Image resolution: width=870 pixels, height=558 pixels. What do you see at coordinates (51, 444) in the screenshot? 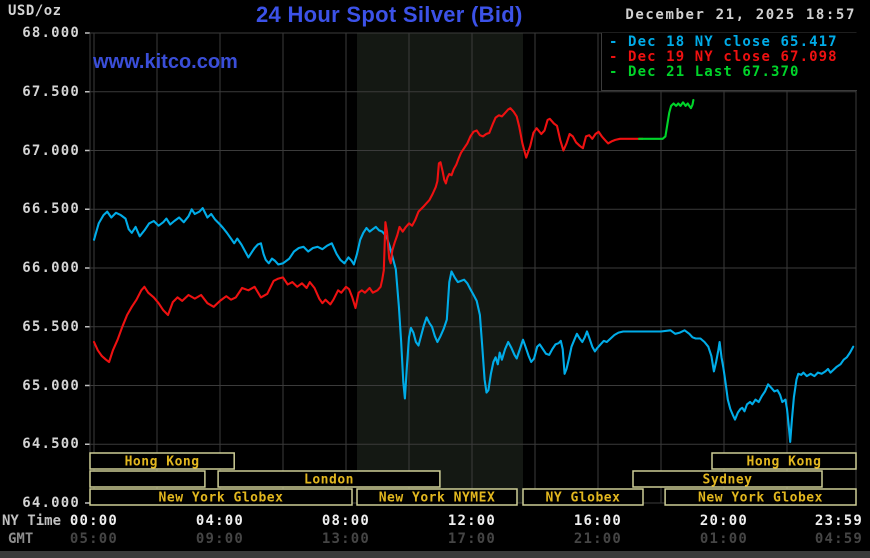
I see `y-tick-label: 64.500` at bounding box center [51, 444].